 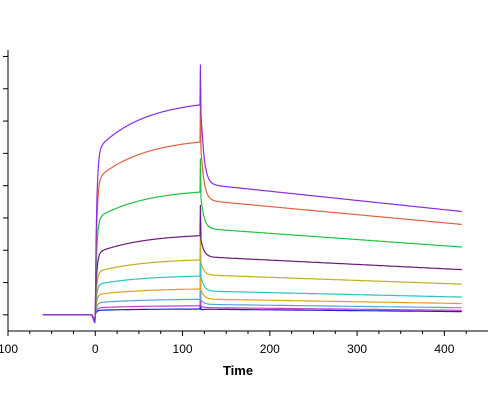 What do you see at coordinates (5, 185) in the screenshot?
I see `y-axis-ticks` at bounding box center [5, 185].